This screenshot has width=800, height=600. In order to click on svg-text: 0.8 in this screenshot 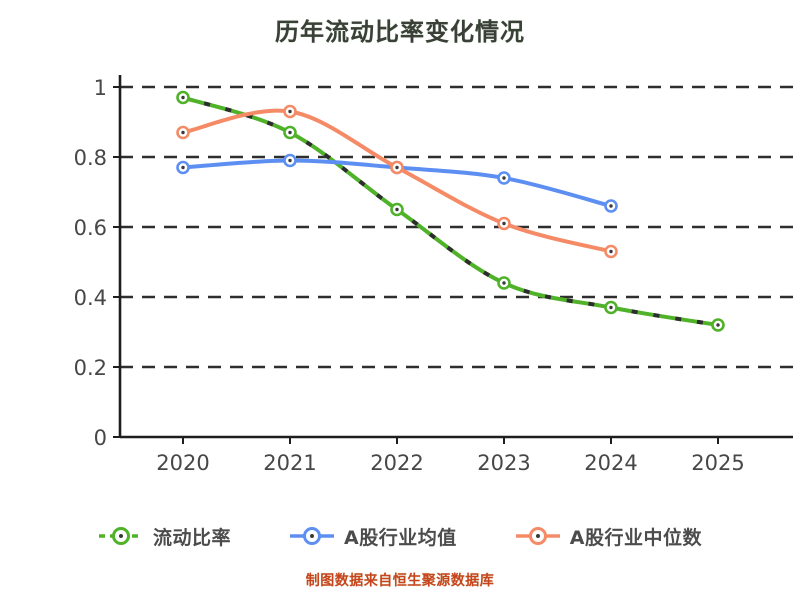, I will do `click(90, 158)`.